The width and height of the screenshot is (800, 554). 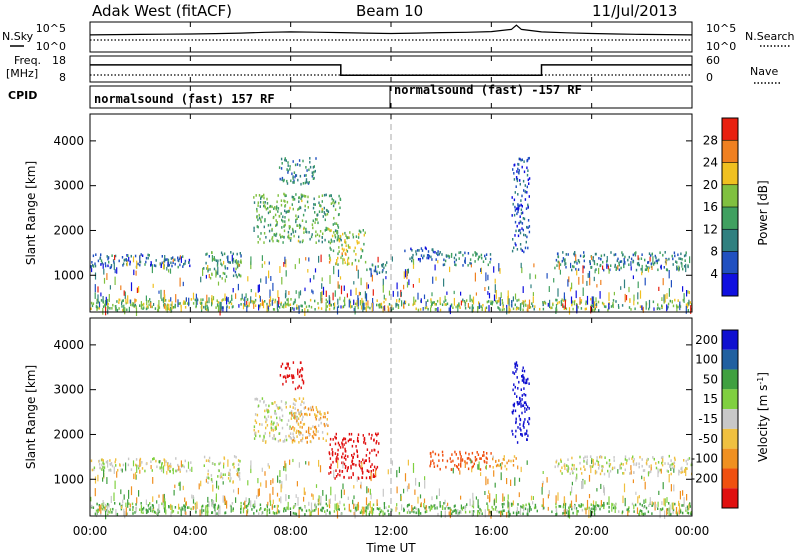 What do you see at coordinates (390, 547) in the screenshot?
I see `xlabel: Time UT` at bounding box center [390, 547].